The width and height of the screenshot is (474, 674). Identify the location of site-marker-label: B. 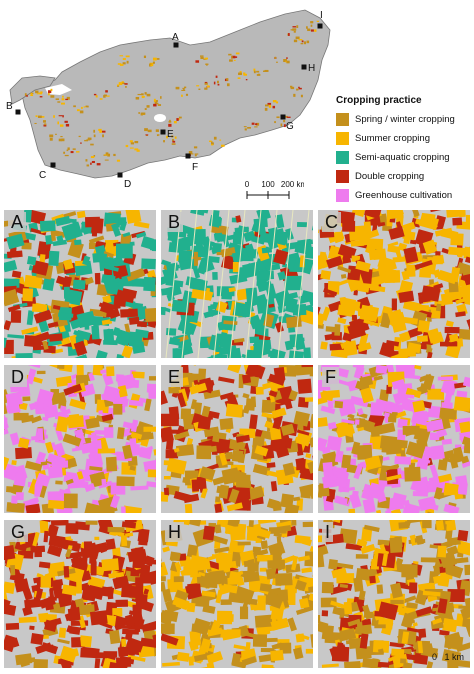
(9, 106).